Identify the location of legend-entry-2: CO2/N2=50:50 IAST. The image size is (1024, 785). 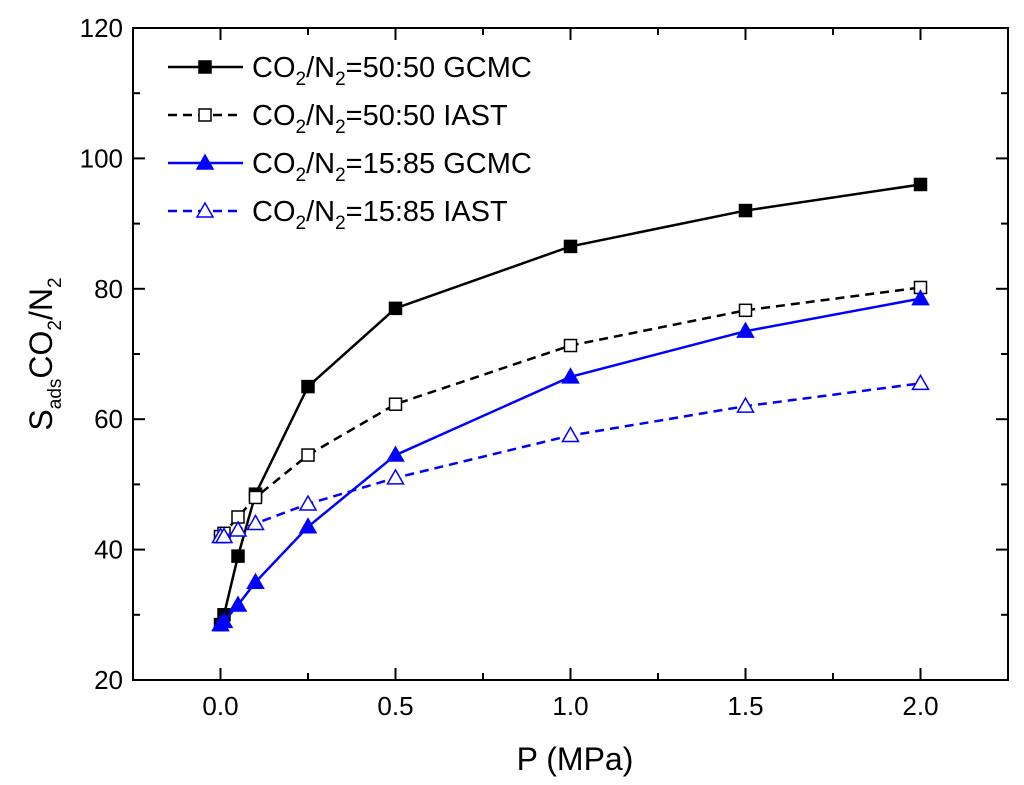
(338, 119).